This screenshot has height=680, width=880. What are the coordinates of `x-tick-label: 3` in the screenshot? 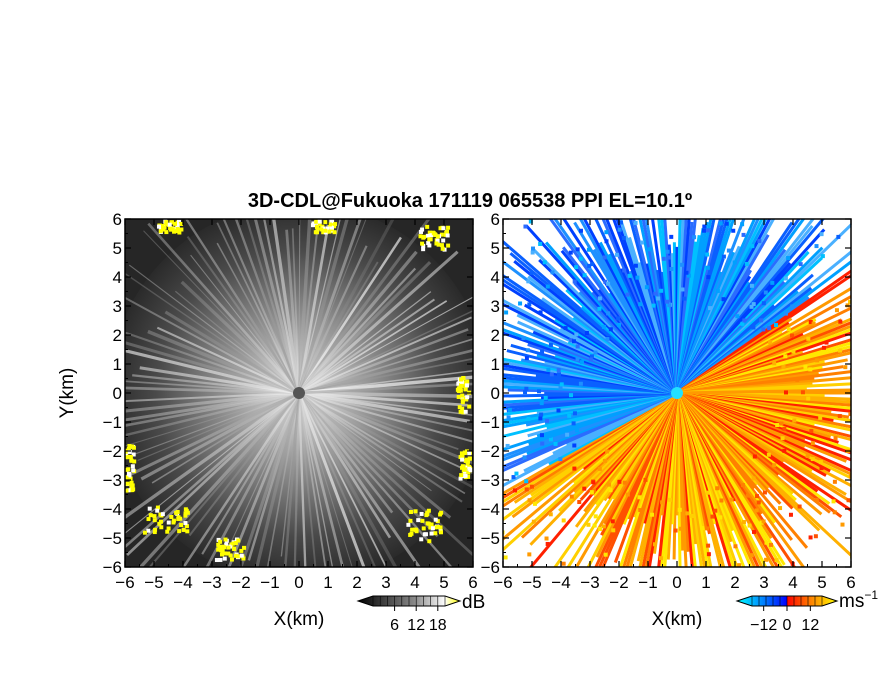 It's located at (385, 582).